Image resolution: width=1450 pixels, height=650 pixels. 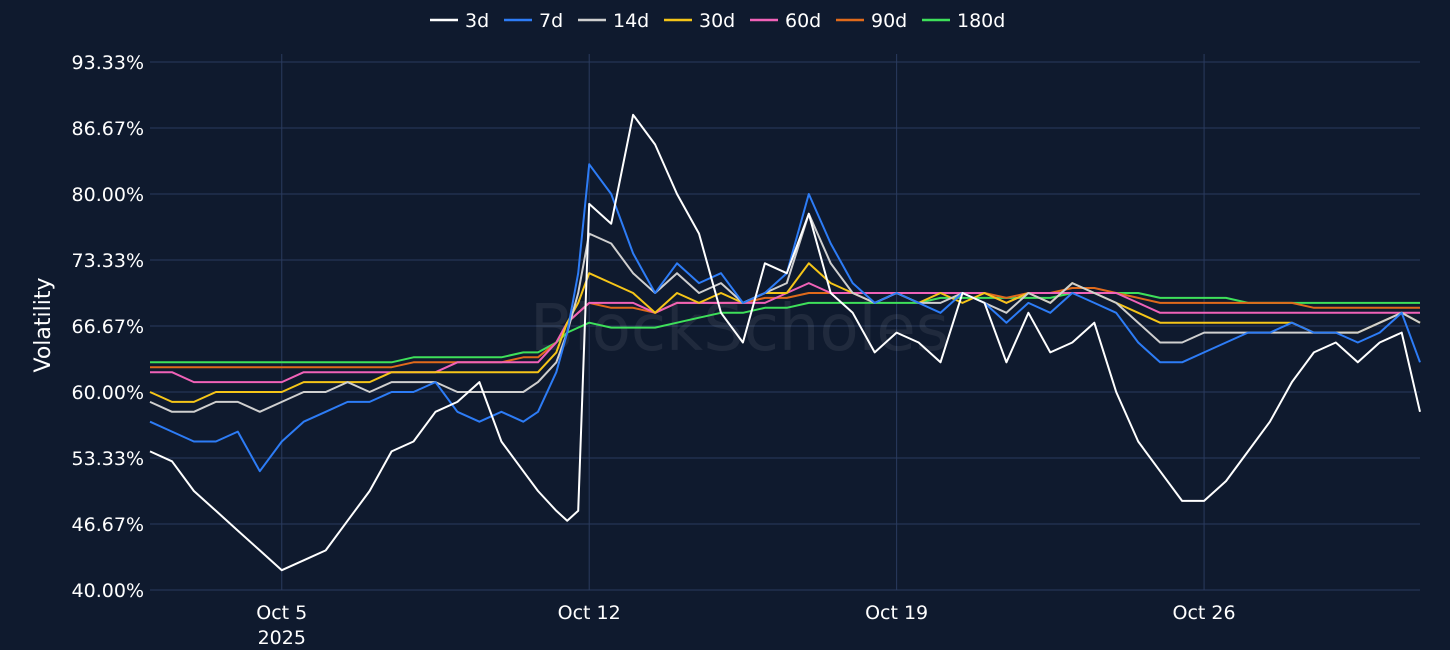 I want to click on legend-label: 3d, so click(x=477, y=21).